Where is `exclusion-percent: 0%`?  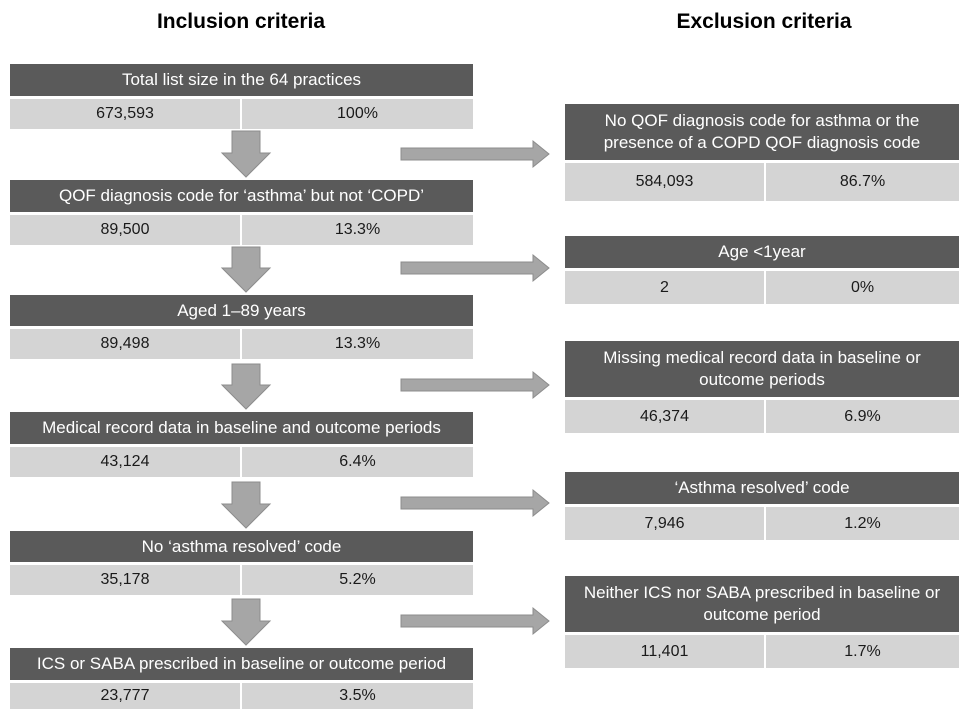 exclusion-percent: 0% is located at coordinates (861, 287).